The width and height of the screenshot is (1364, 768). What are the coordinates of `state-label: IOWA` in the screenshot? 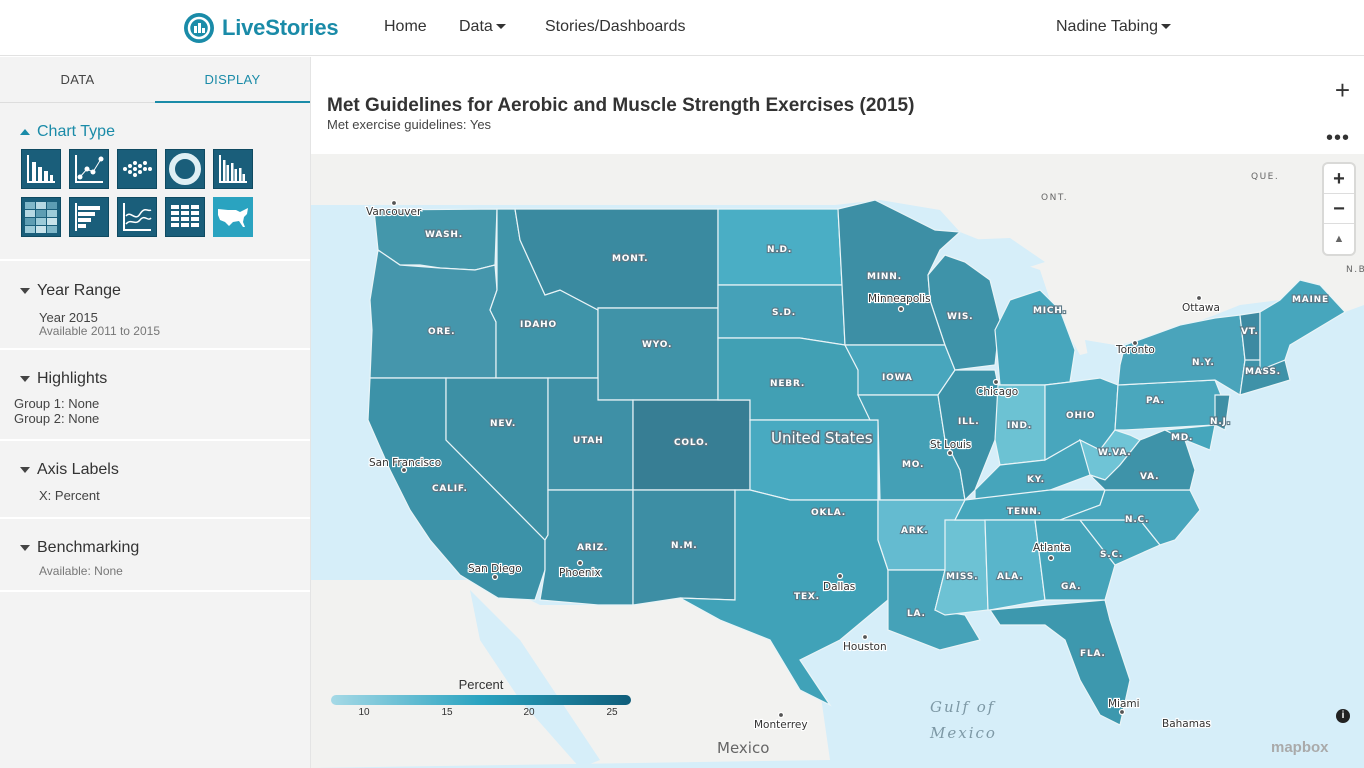 It's located at (897, 378).